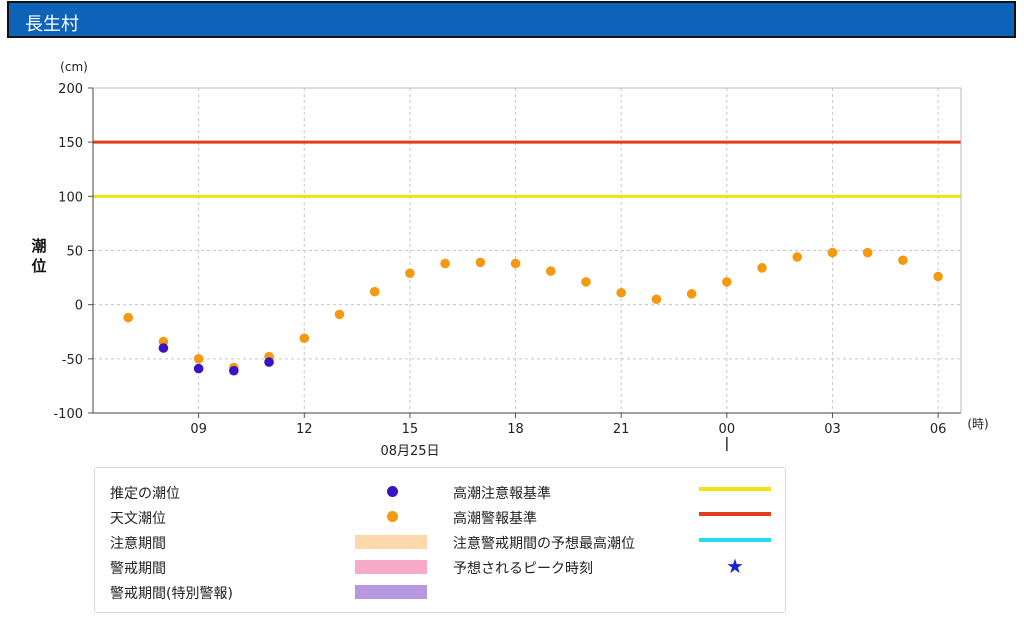 Image resolution: width=1024 pixels, height=629 pixels. I want to click on legend-label-advisory-level: 高潮注意報基準, so click(502, 494).